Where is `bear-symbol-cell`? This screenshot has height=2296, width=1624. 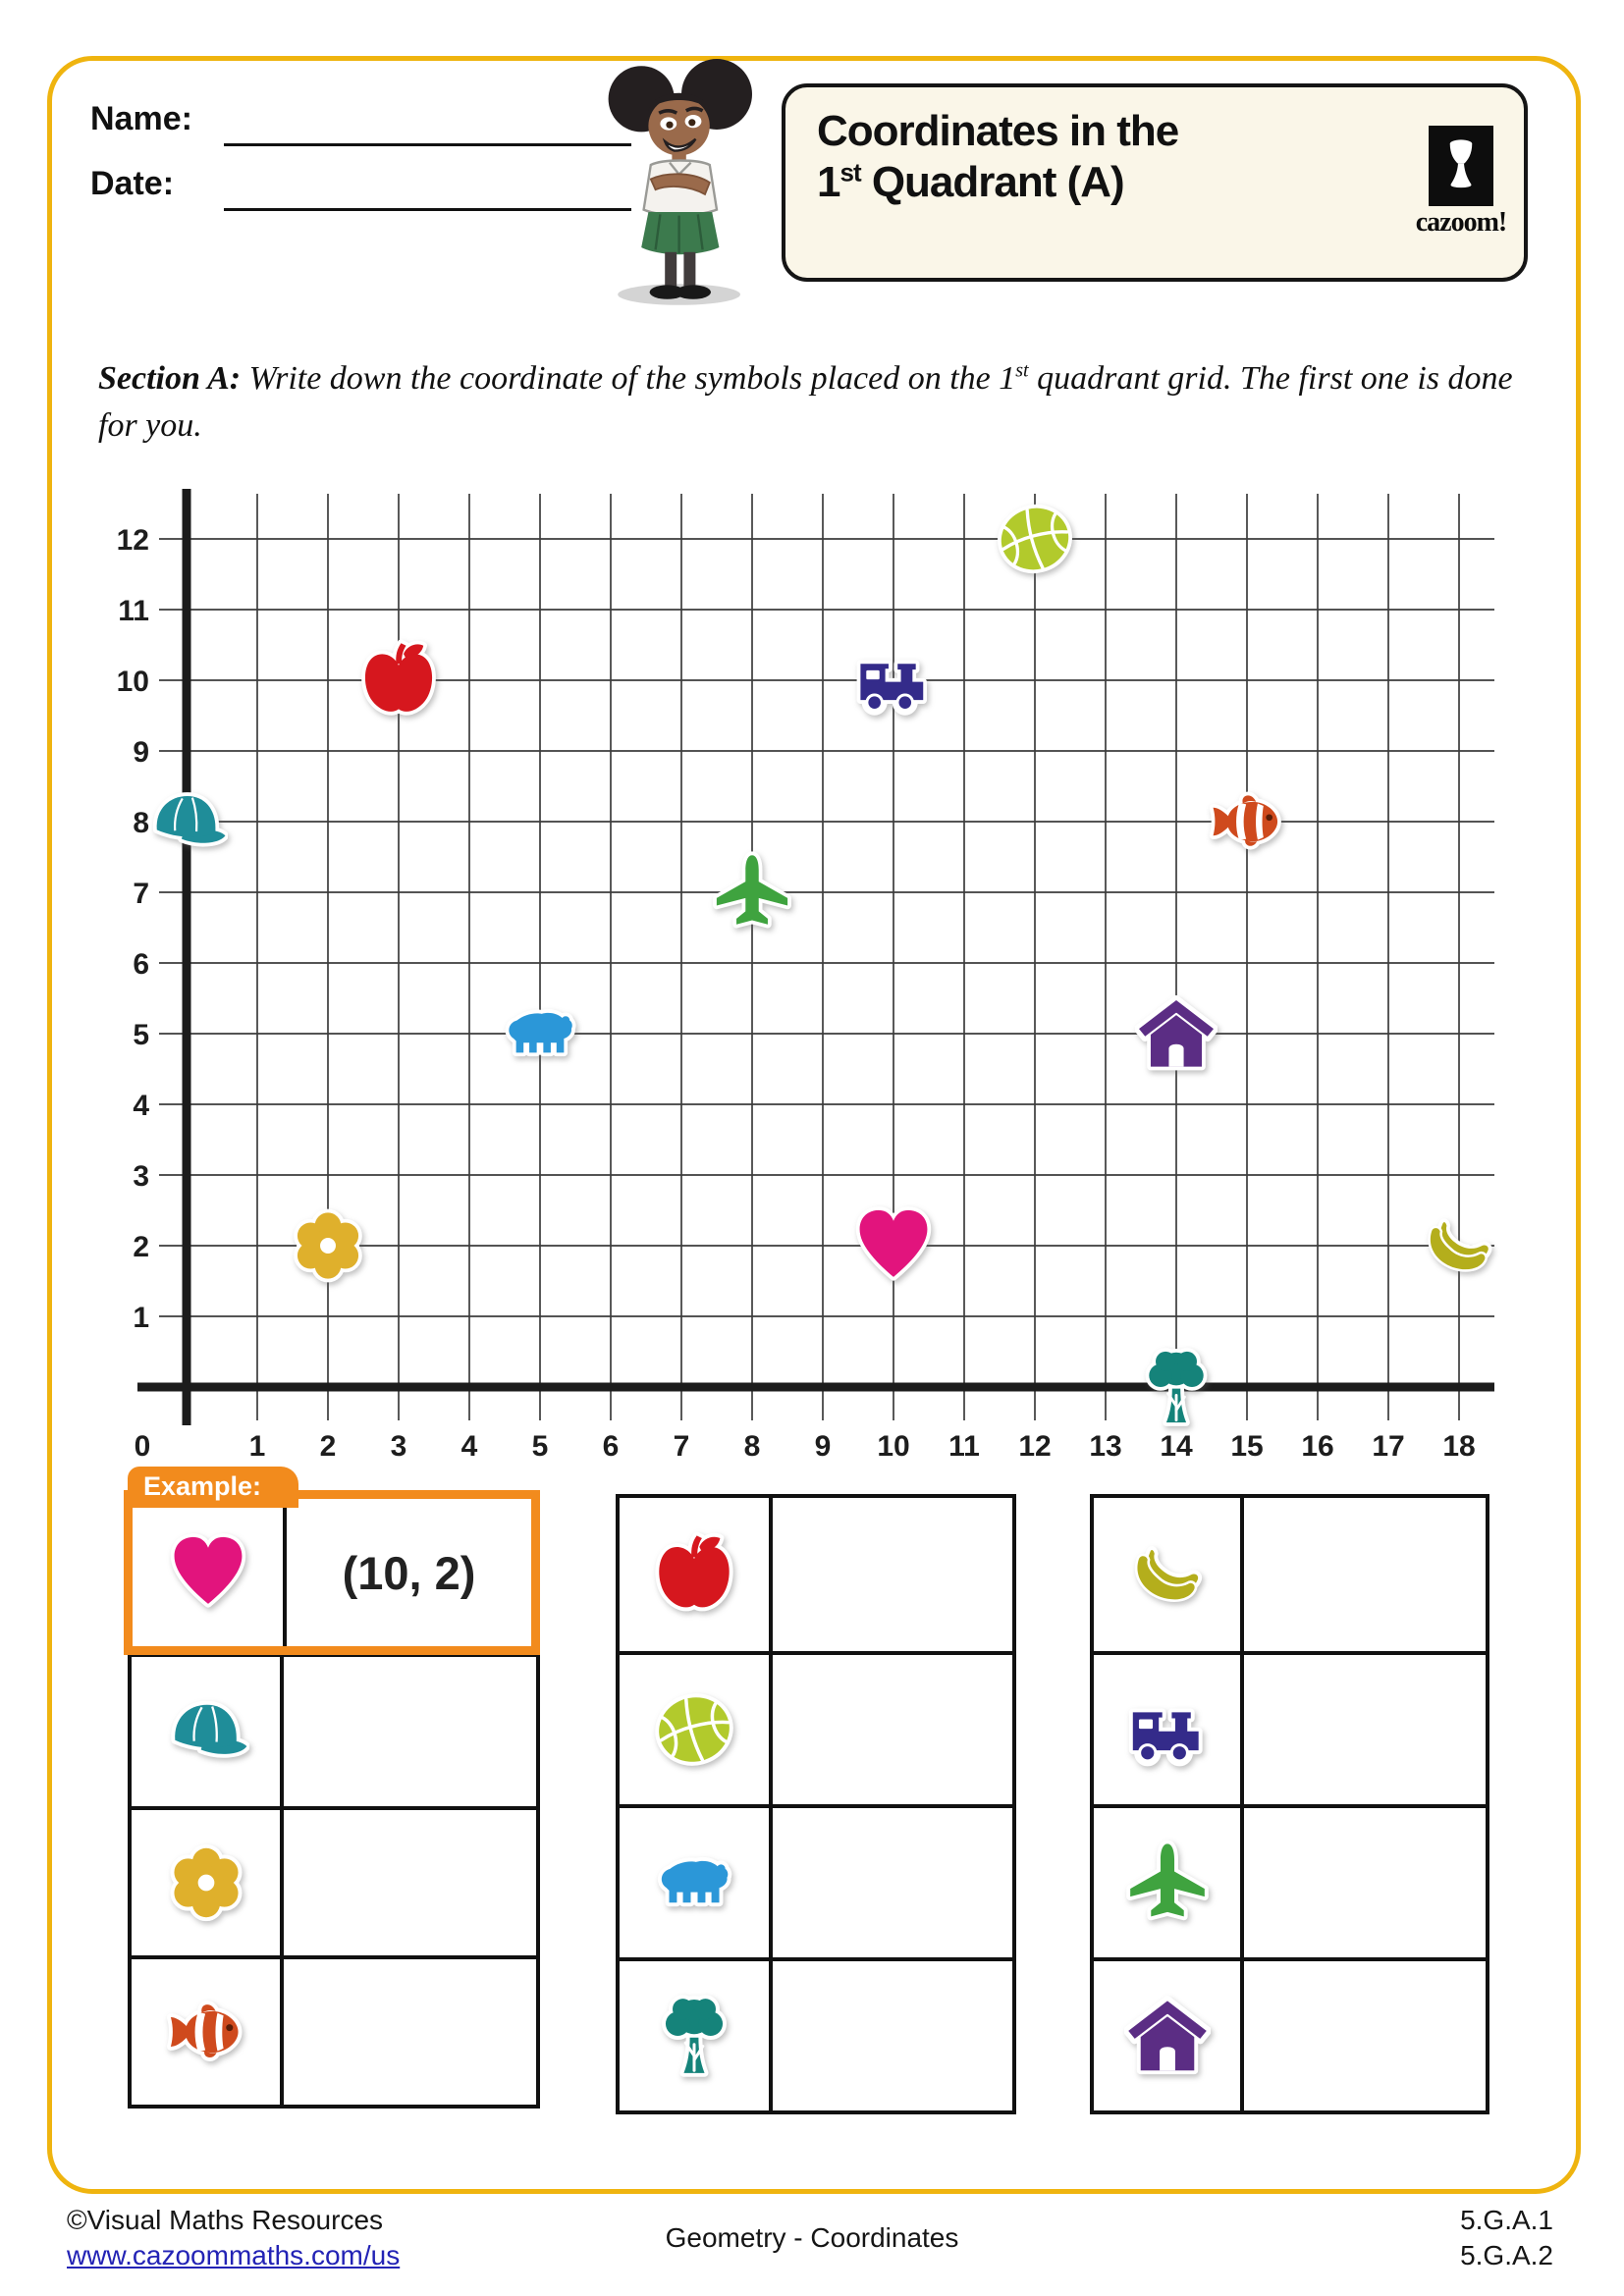 bear-symbol-cell is located at coordinates (694, 1882).